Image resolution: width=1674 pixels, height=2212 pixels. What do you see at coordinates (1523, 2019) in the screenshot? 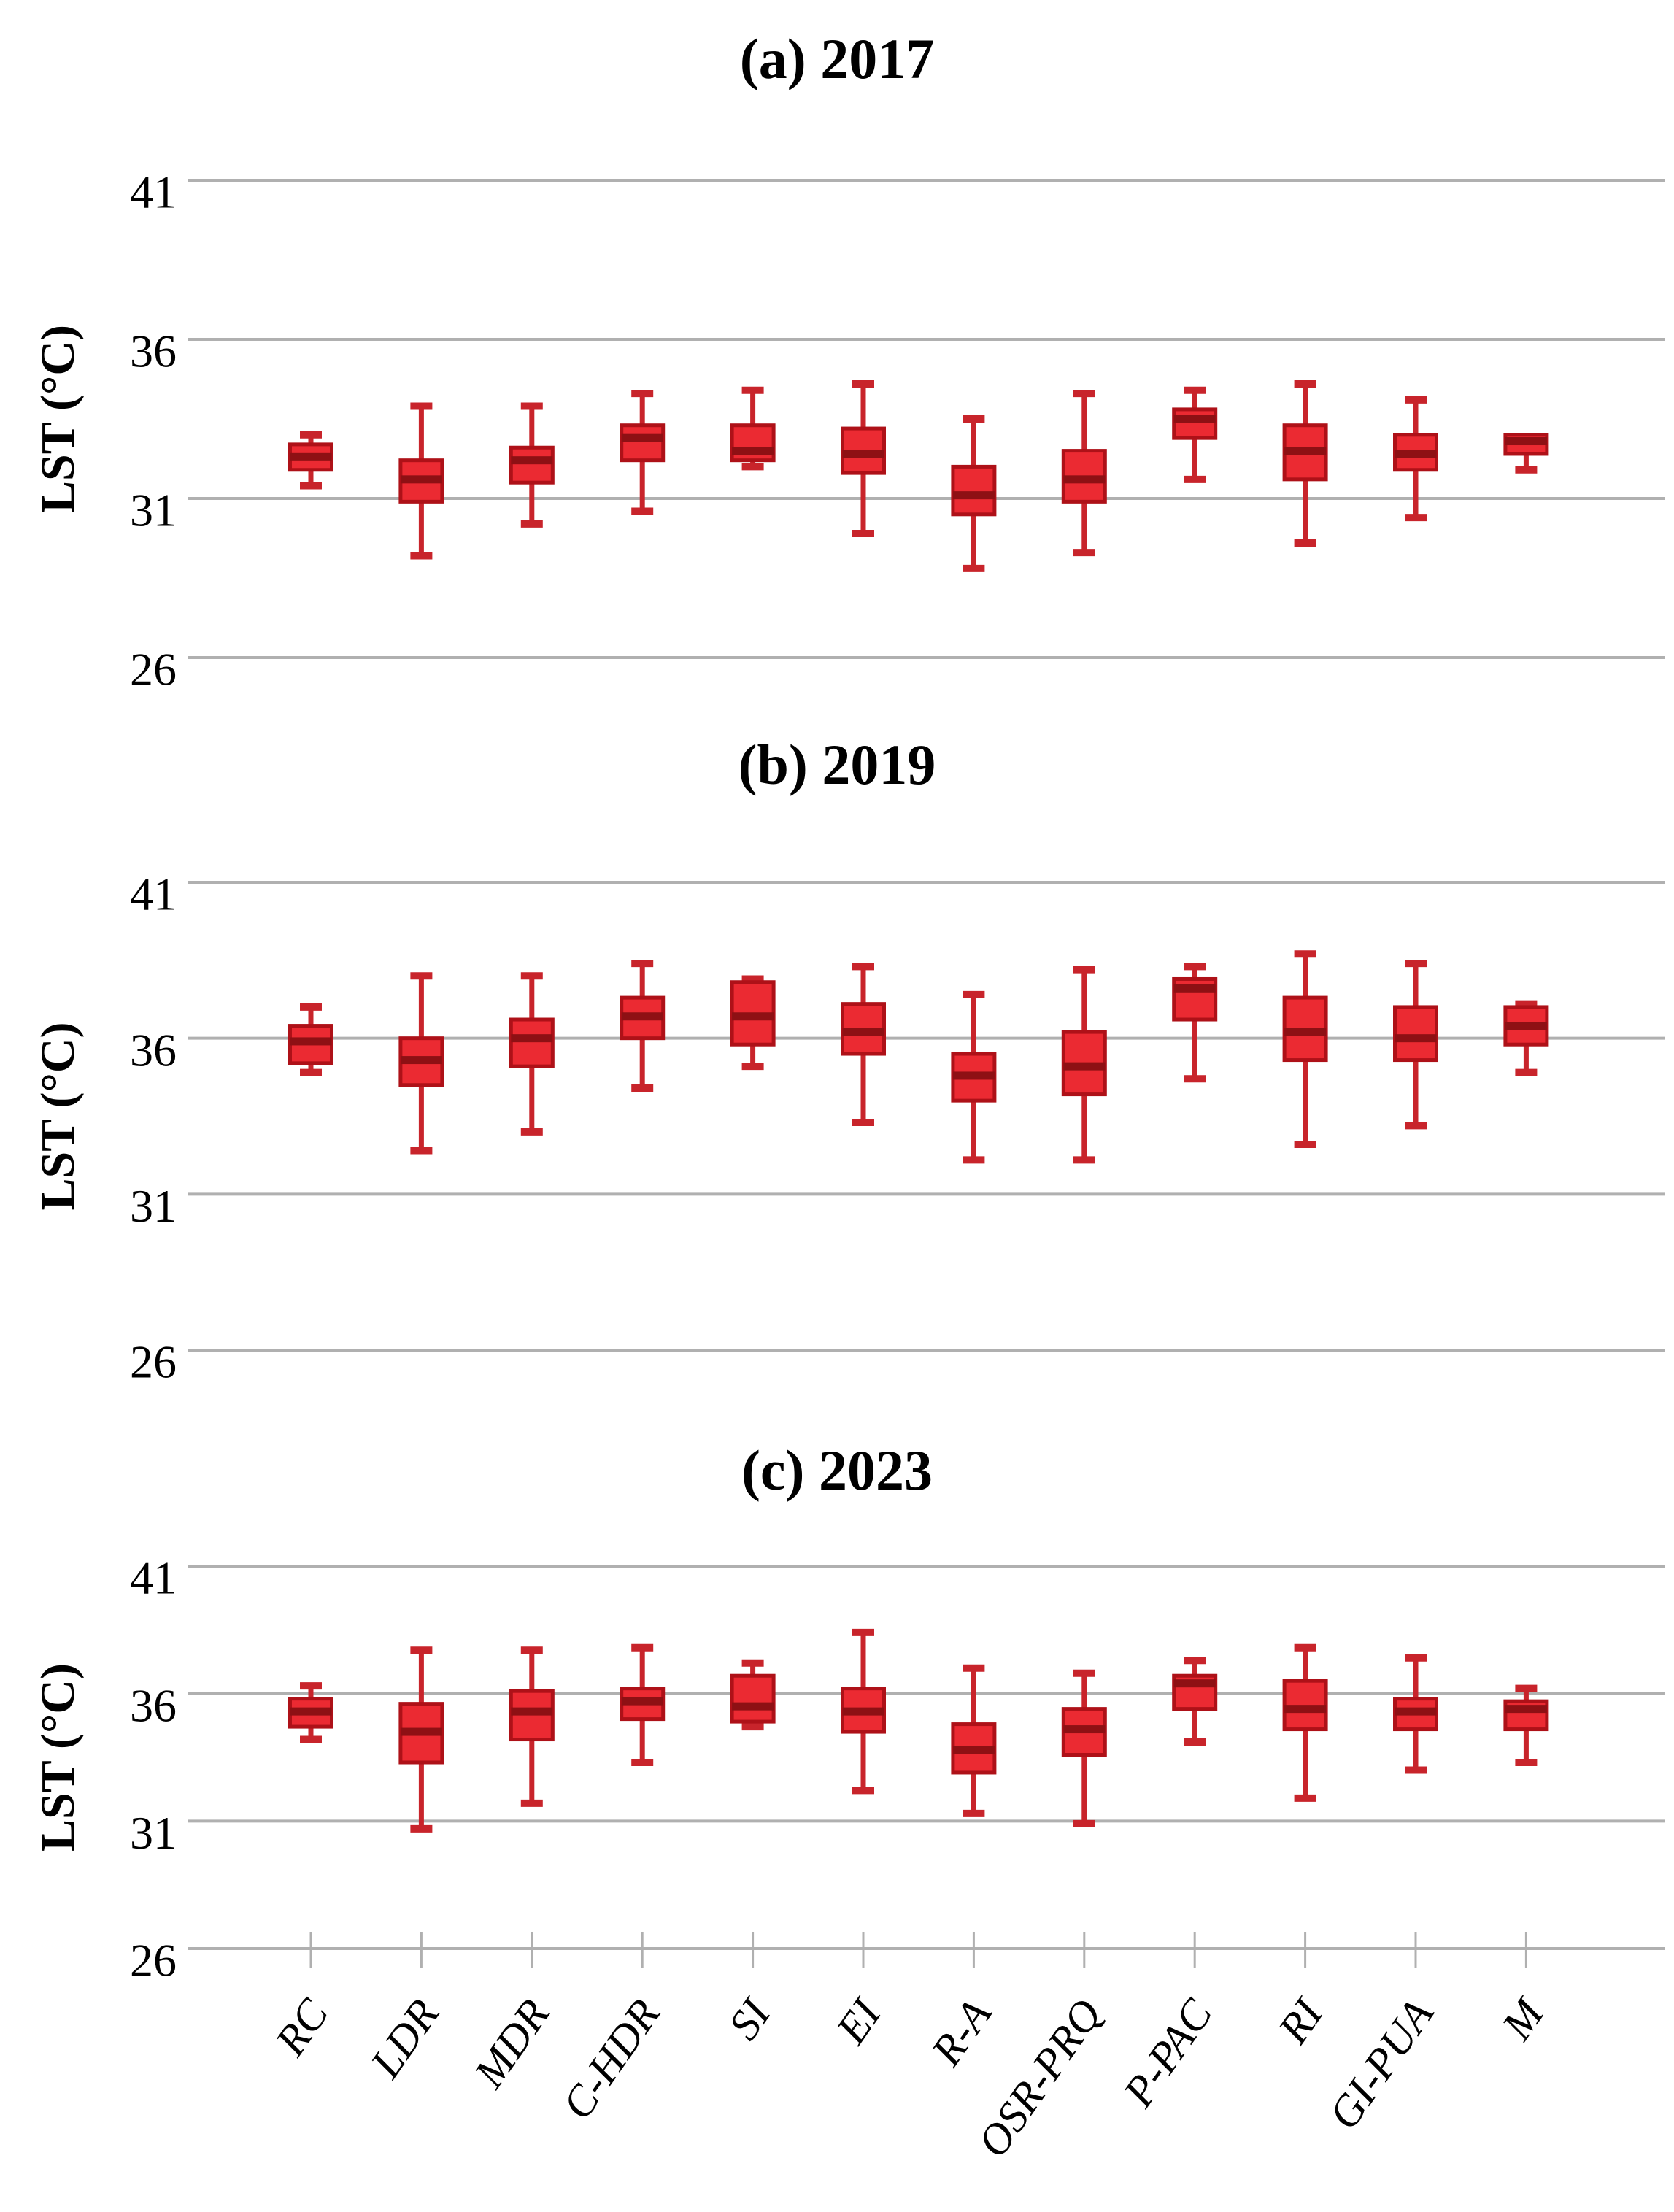
I see `x-tick-label: M` at bounding box center [1523, 2019].